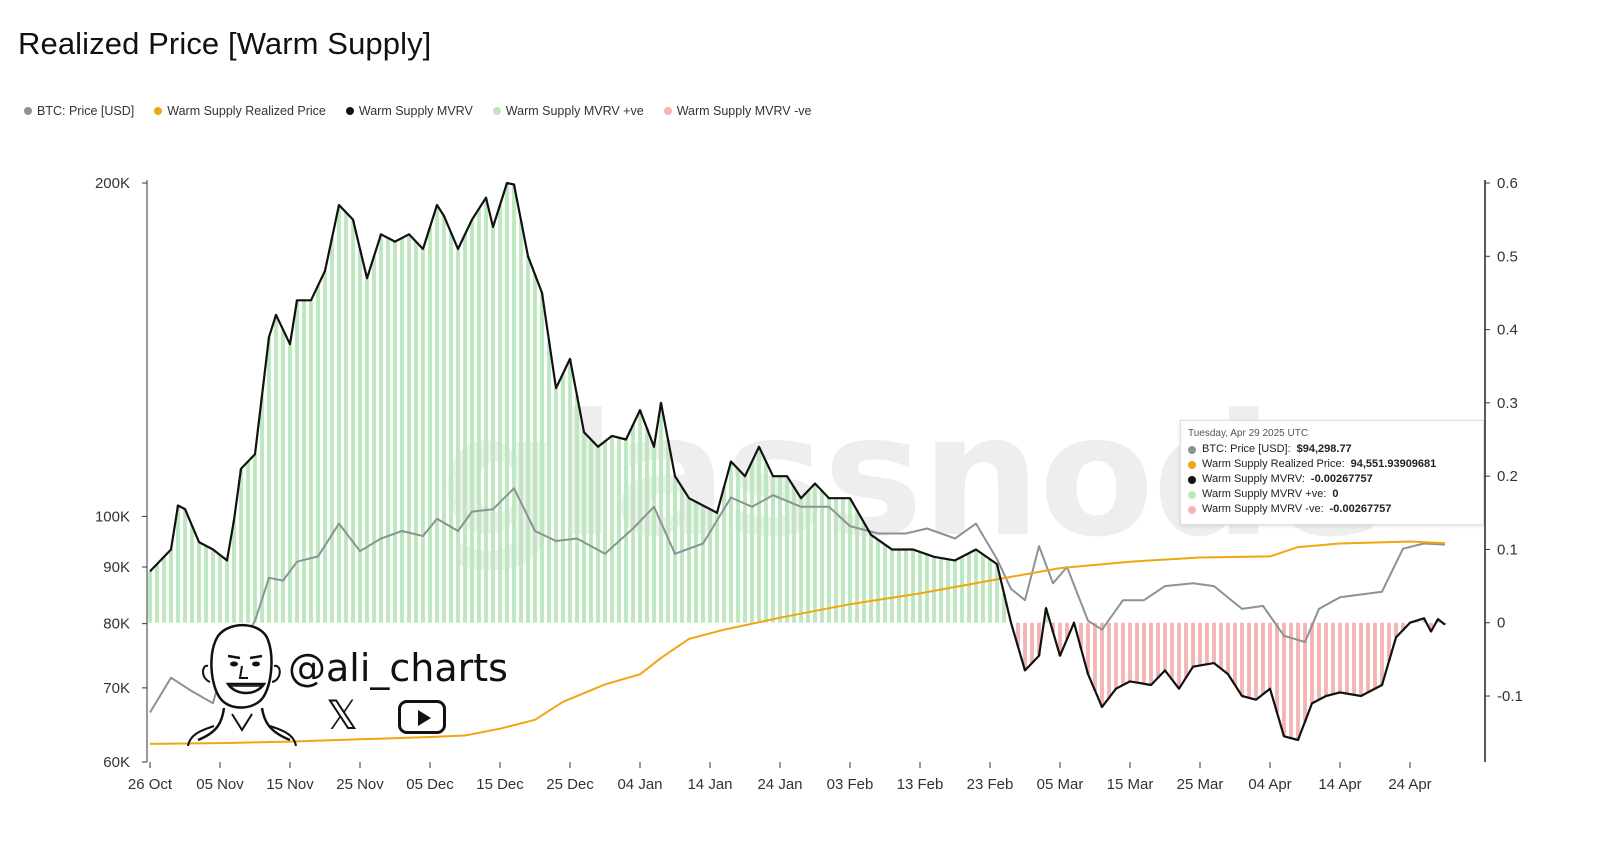 This screenshot has width=1600, height=845. What do you see at coordinates (220, 784) in the screenshot?
I see `x-axis-tick-label: 05 Nov` at bounding box center [220, 784].